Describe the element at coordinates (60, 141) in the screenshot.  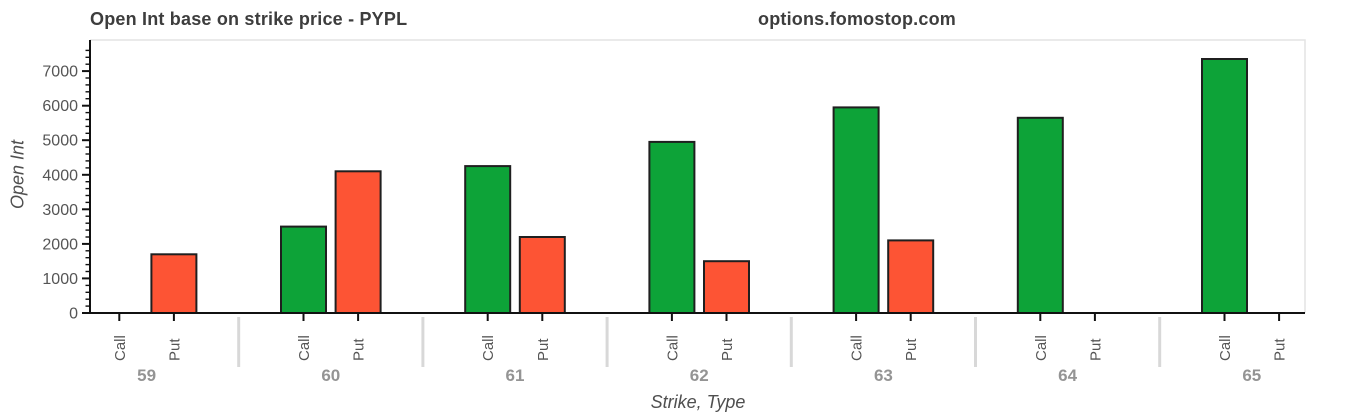
I see `y-tick-label: 5000` at that location.